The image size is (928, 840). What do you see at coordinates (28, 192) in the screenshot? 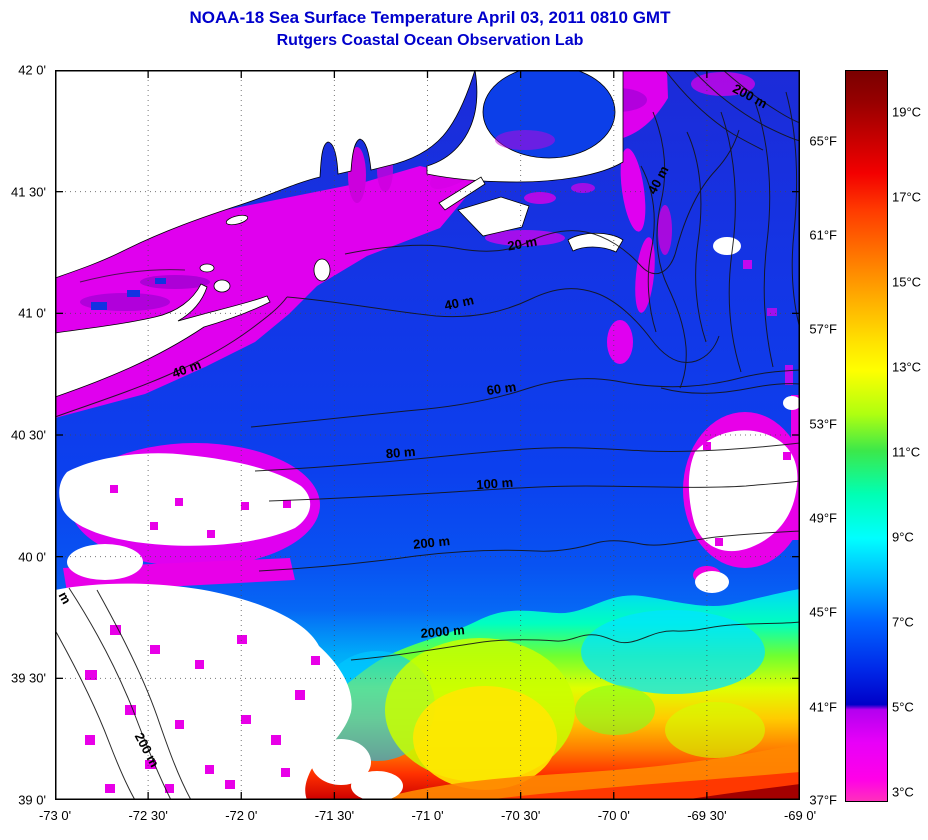
I see `y-tick-label: 41 30'` at bounding box center [28, 192].